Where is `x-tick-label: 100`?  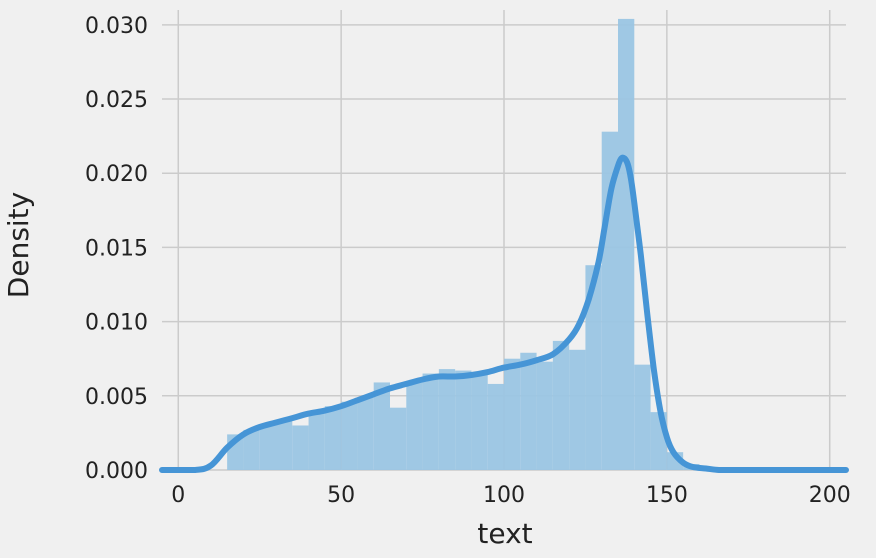 x-tick-label: 100 is located at coordinates (504, 495).